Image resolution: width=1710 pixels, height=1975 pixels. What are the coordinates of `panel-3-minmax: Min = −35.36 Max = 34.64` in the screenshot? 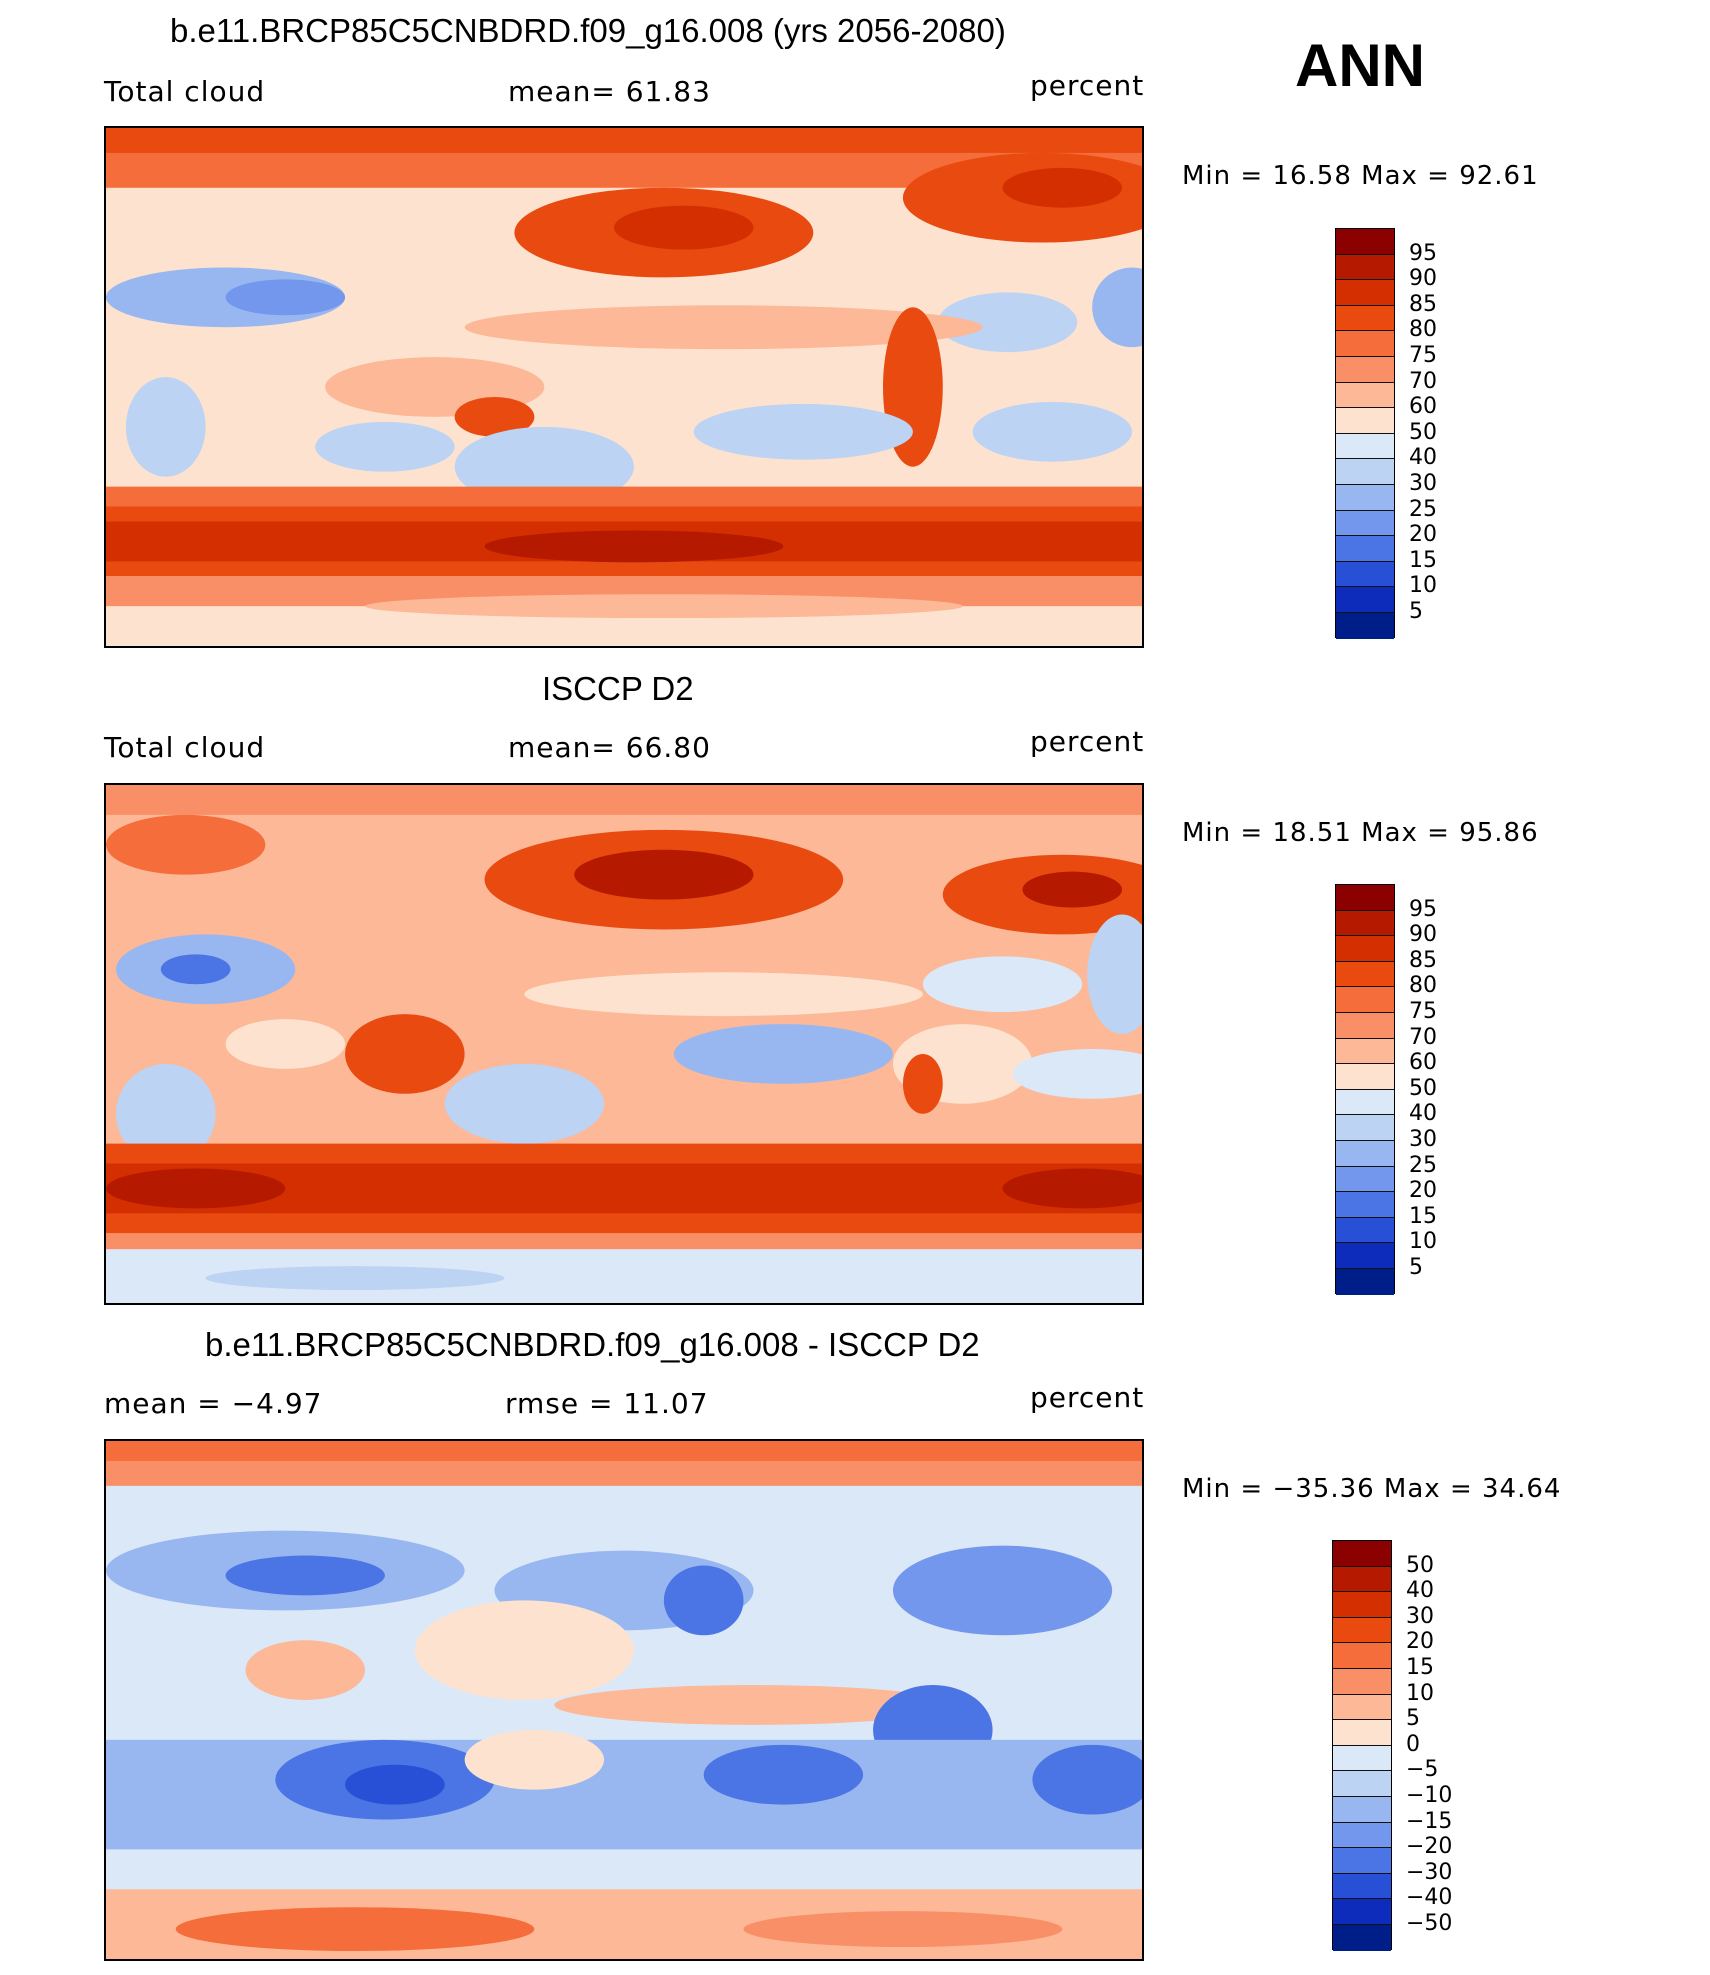 It's located at (1372, 1489).